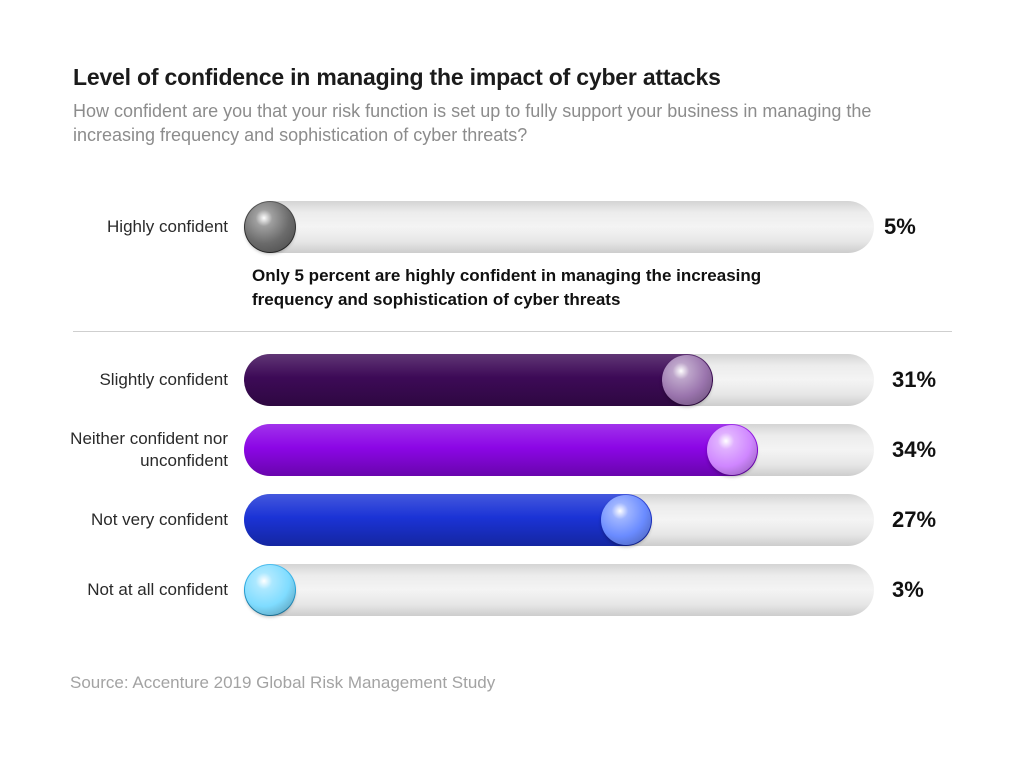 The height and width of the screenshot is (762, 1024). Describe the element at coordinates (512, 331) in the screenshot. I see `divider` at that location.